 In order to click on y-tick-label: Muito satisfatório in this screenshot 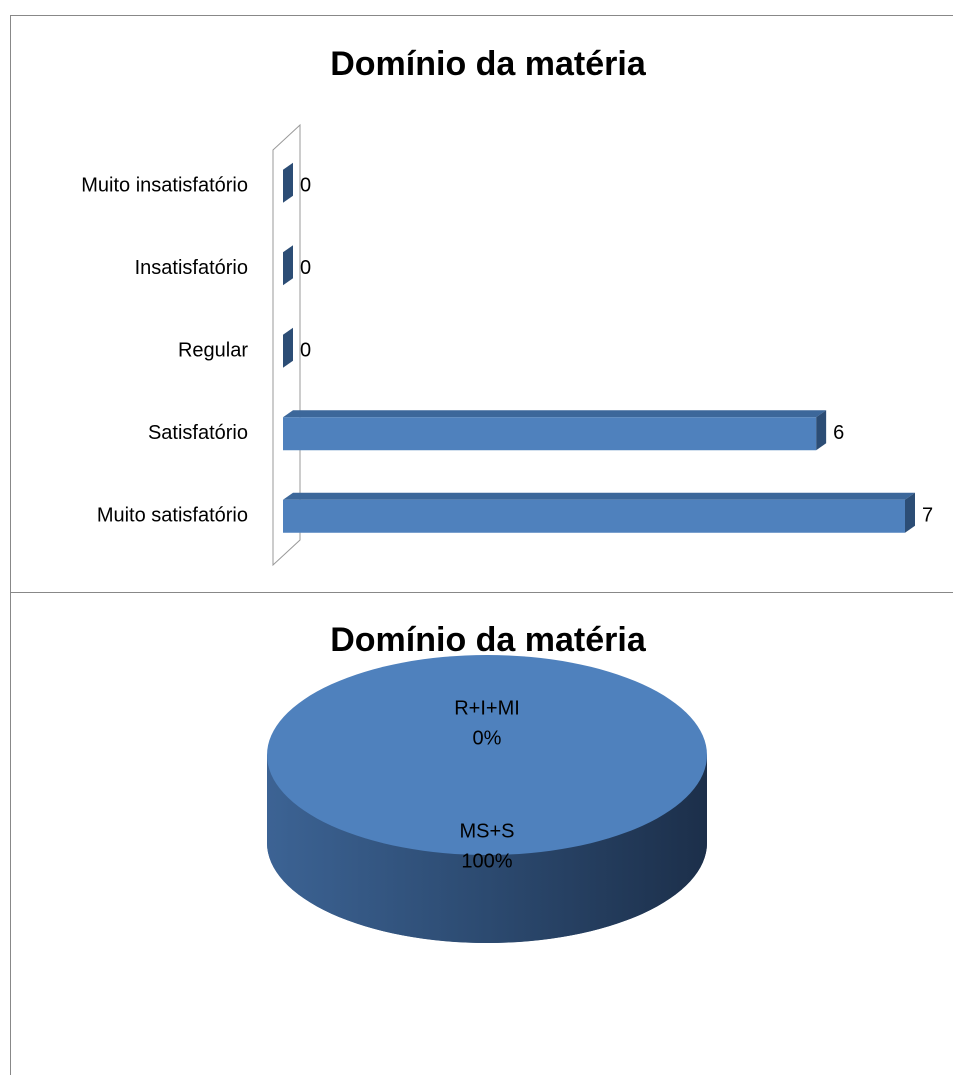, I will do `click(172, 516)`.